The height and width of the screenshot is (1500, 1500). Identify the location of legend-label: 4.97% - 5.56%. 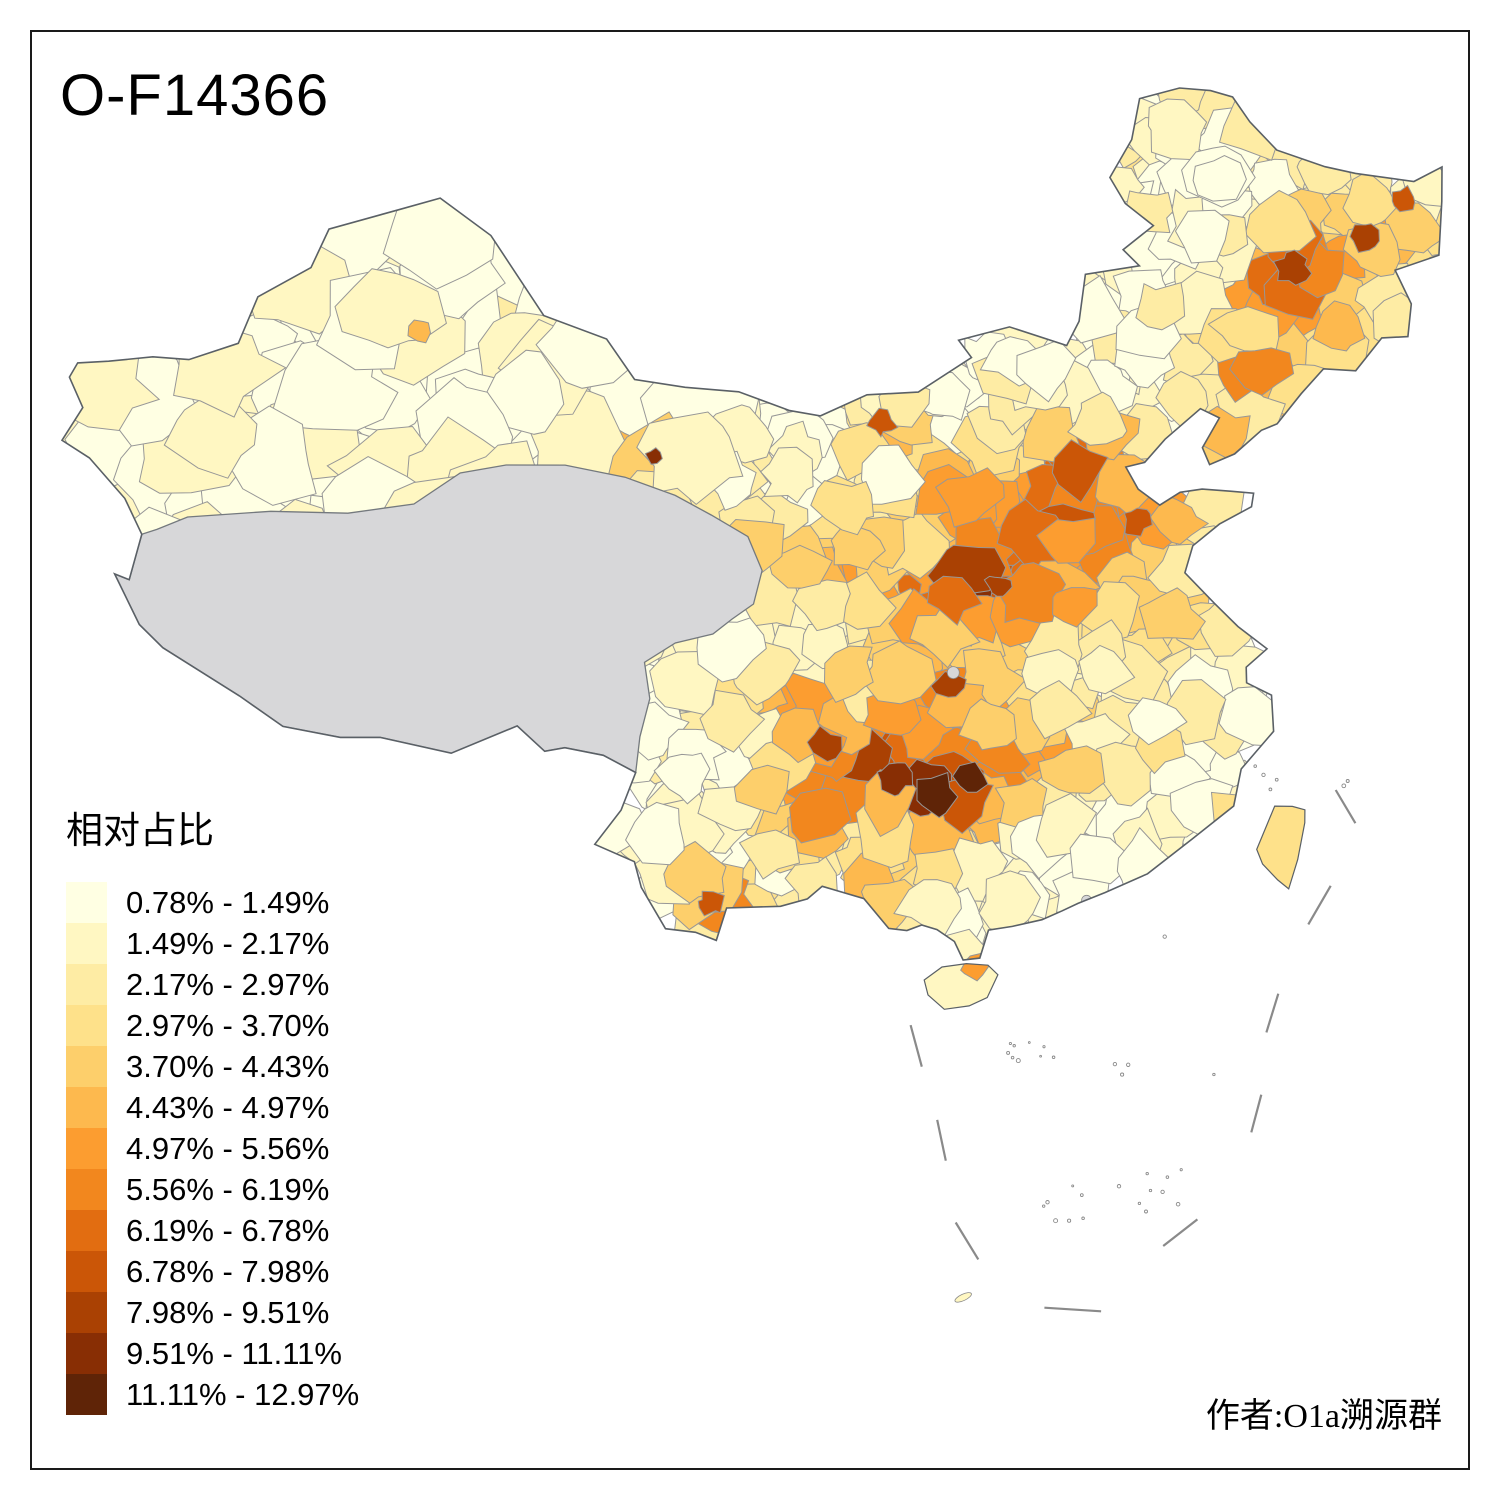
(228, 1148).